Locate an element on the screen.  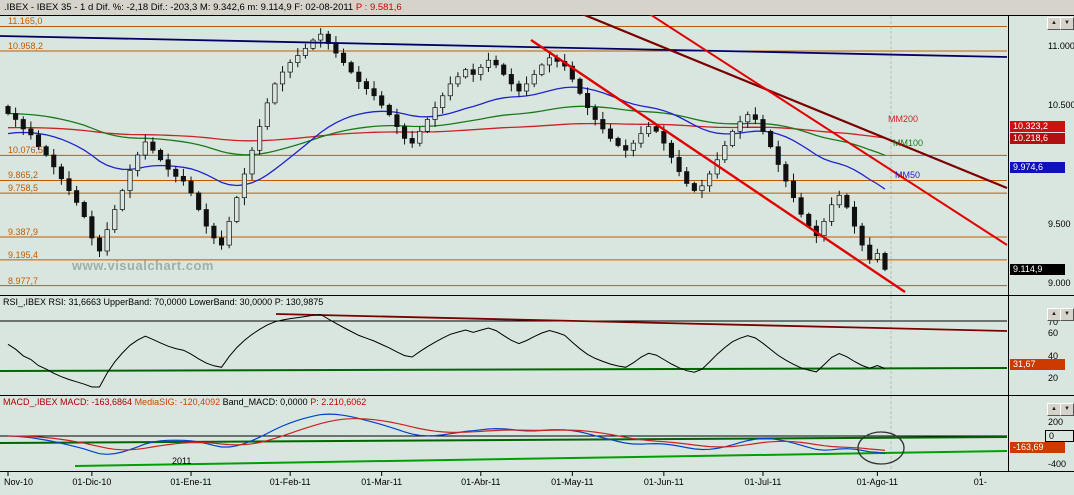
axis-tick-label: 10.500 is located at coordinates (1061, 105).